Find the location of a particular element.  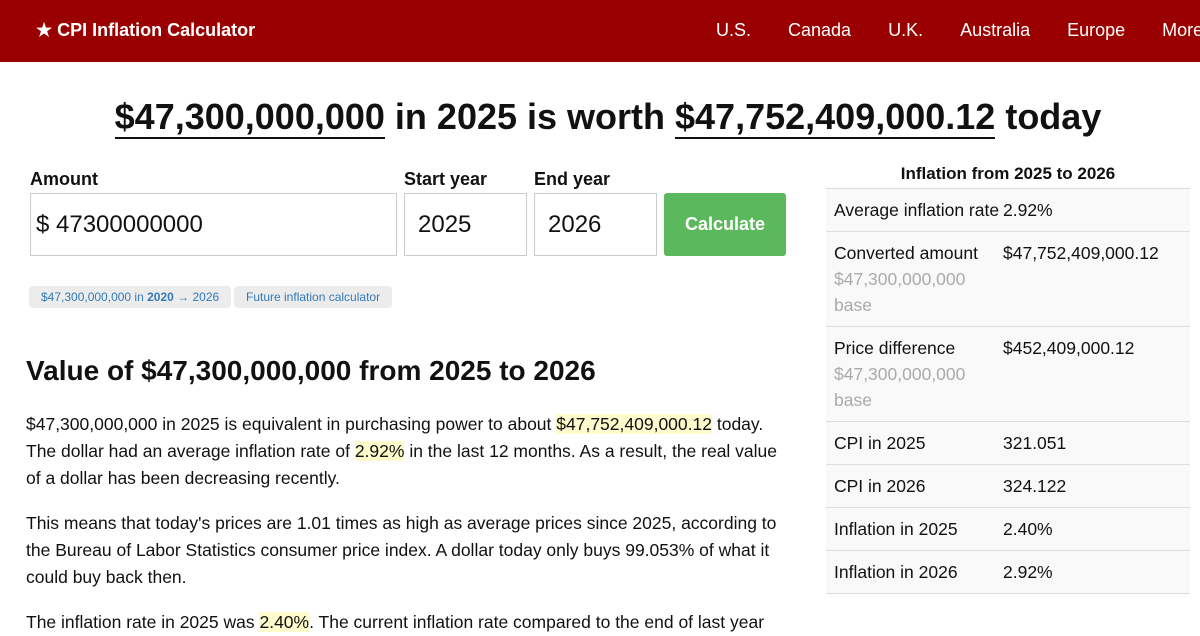

headline-end: today is located at coordinates (1048, 116).